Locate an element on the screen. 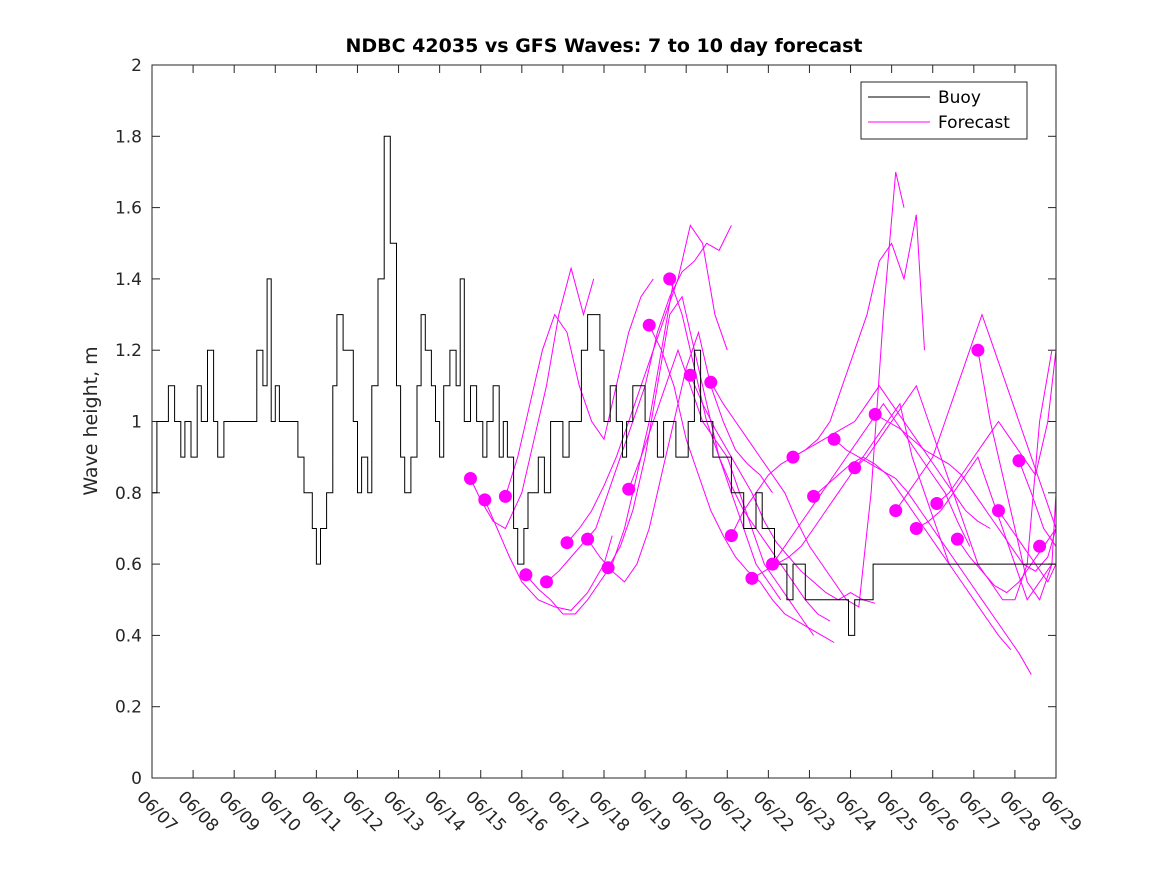  y-tick-label: 1.2 is located at coordinates (128, 351).